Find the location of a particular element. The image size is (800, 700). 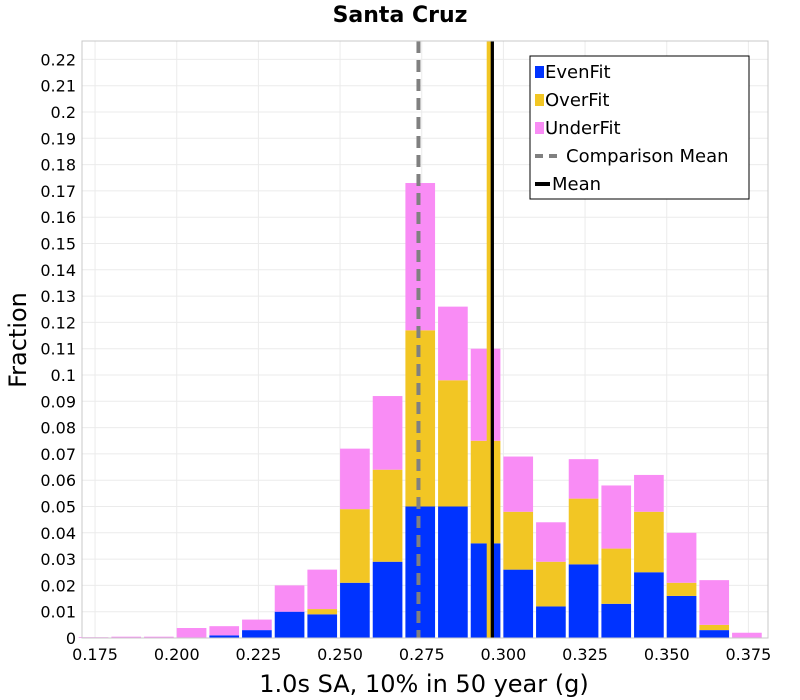

y-tick-label: 0.04 is located at coordinates (58, 533).